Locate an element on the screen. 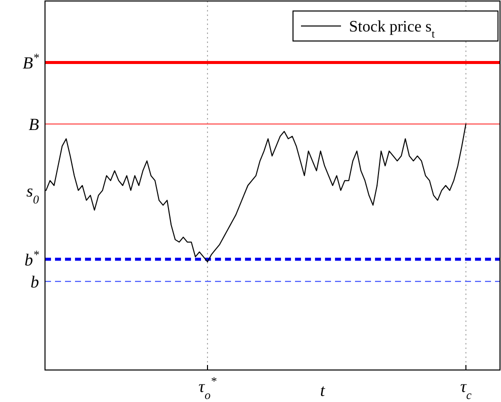 The width and height of the screenshot is (501, 402). x-axis-title: t is located at coordinates (323, 390).